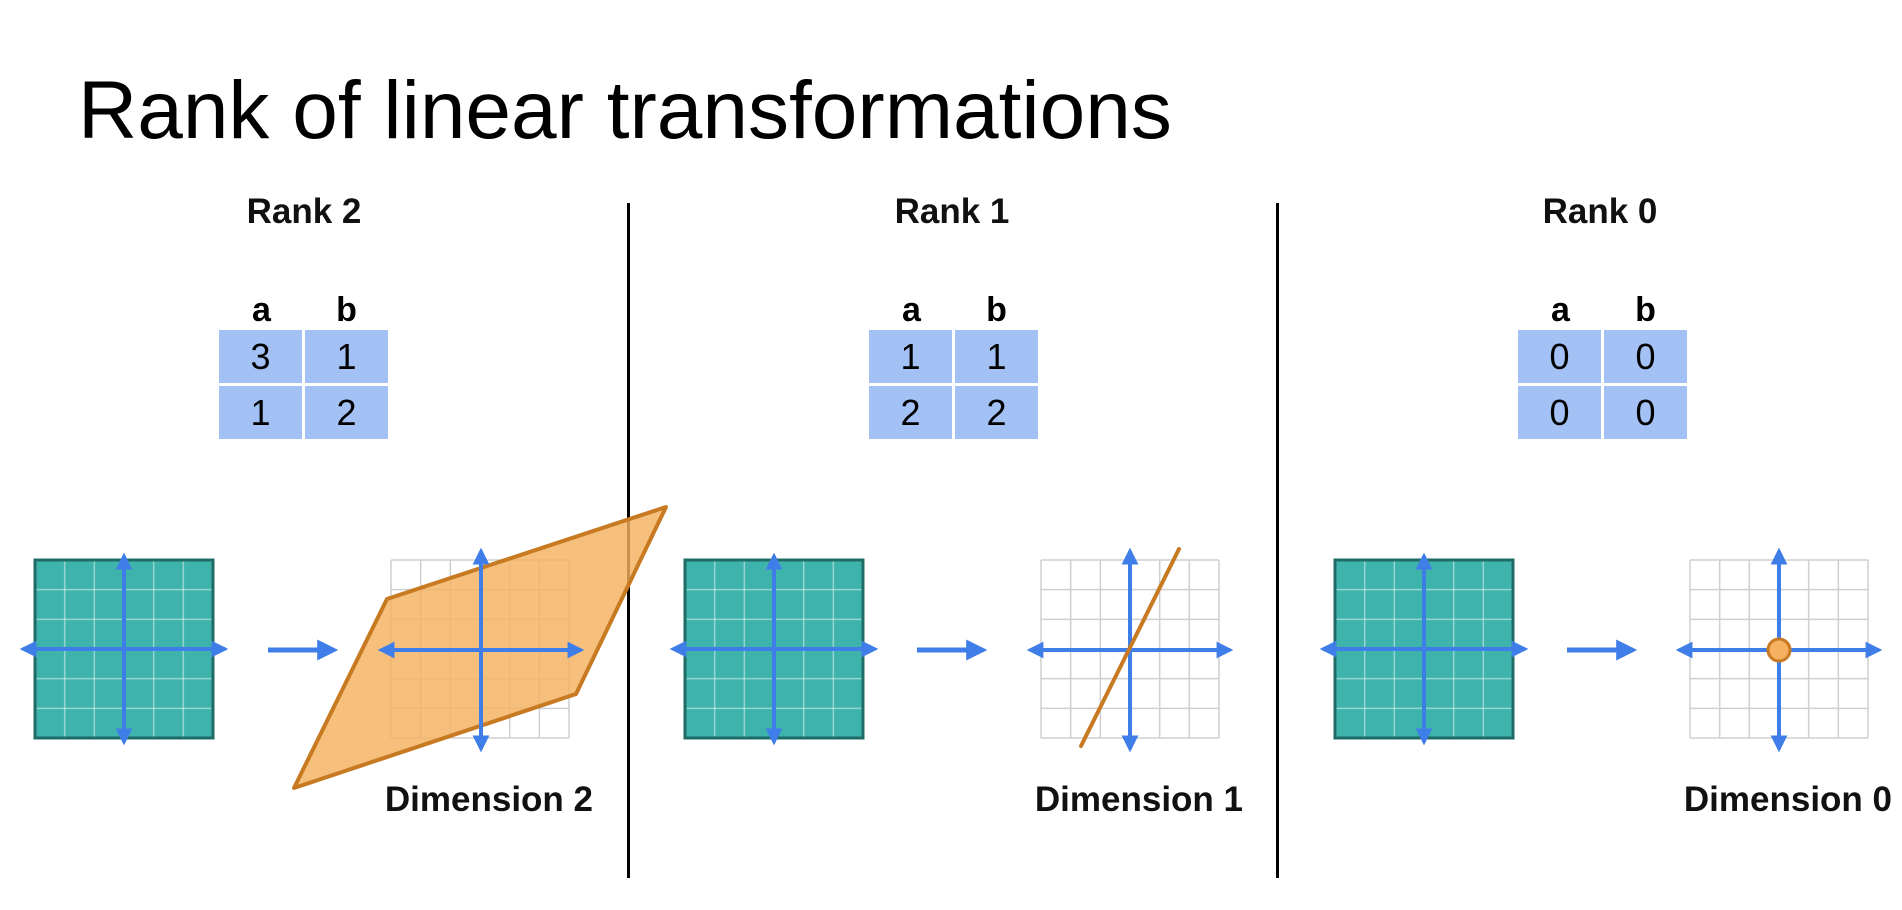  I want to click on dimension-2-label: Dimension 2, so click(488, 799).